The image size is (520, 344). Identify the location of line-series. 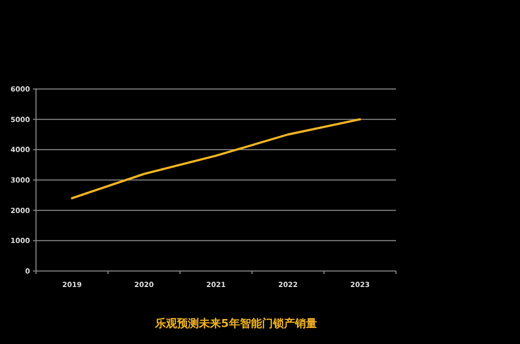
(216, 159).